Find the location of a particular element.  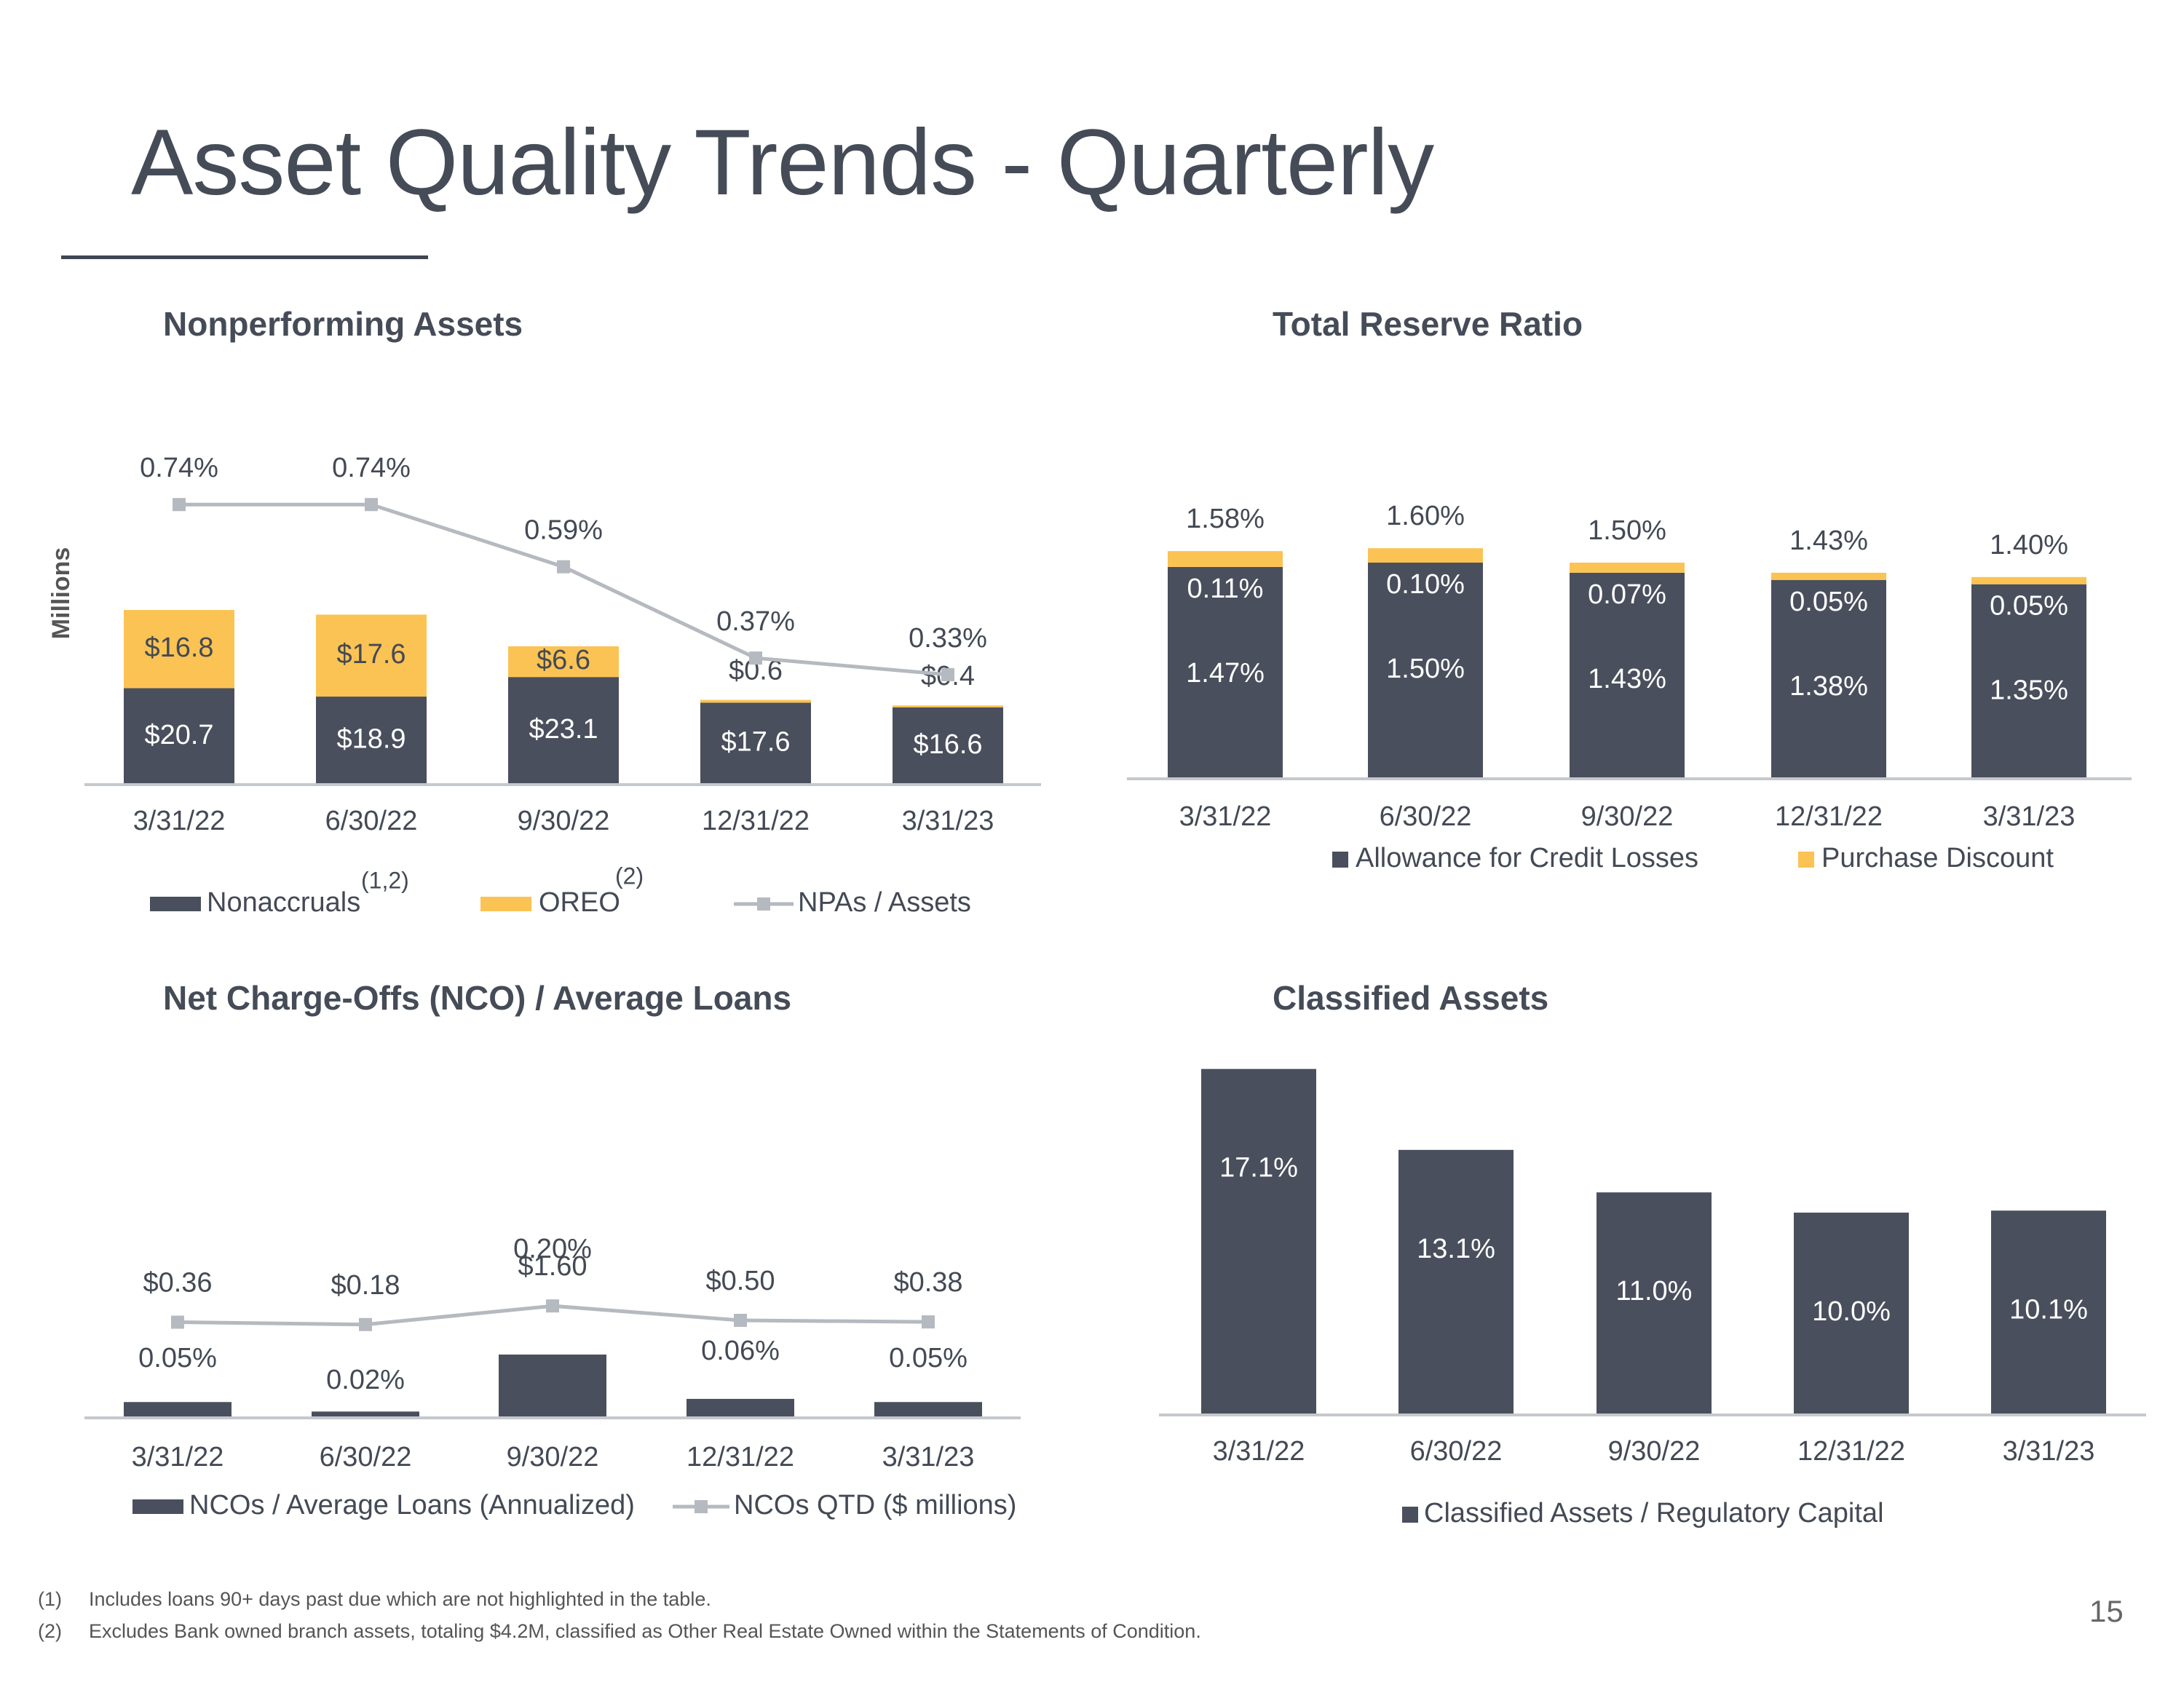

classified-tick-0: 3/31/22 is located at coordinates (1259, 1451).